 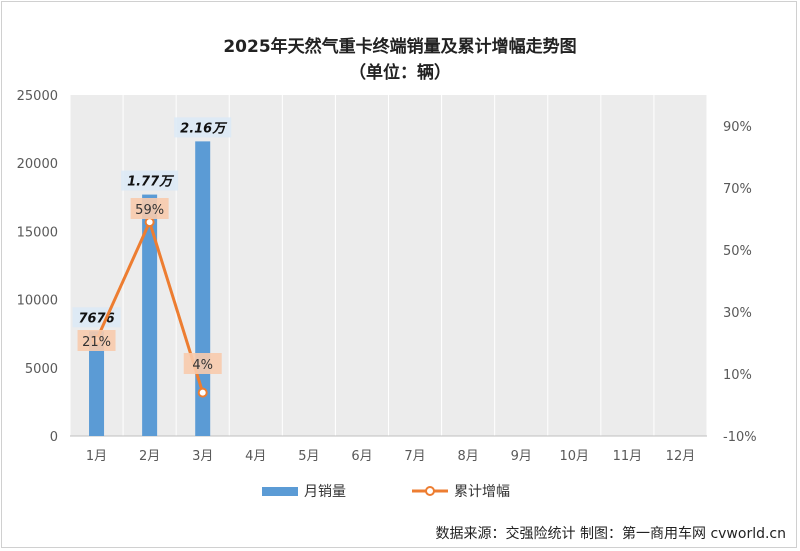 What do you see at coordinates (308, 456) in the screenshot?
I see `x-tick-label: 5月` at bounding box center [308, 456].